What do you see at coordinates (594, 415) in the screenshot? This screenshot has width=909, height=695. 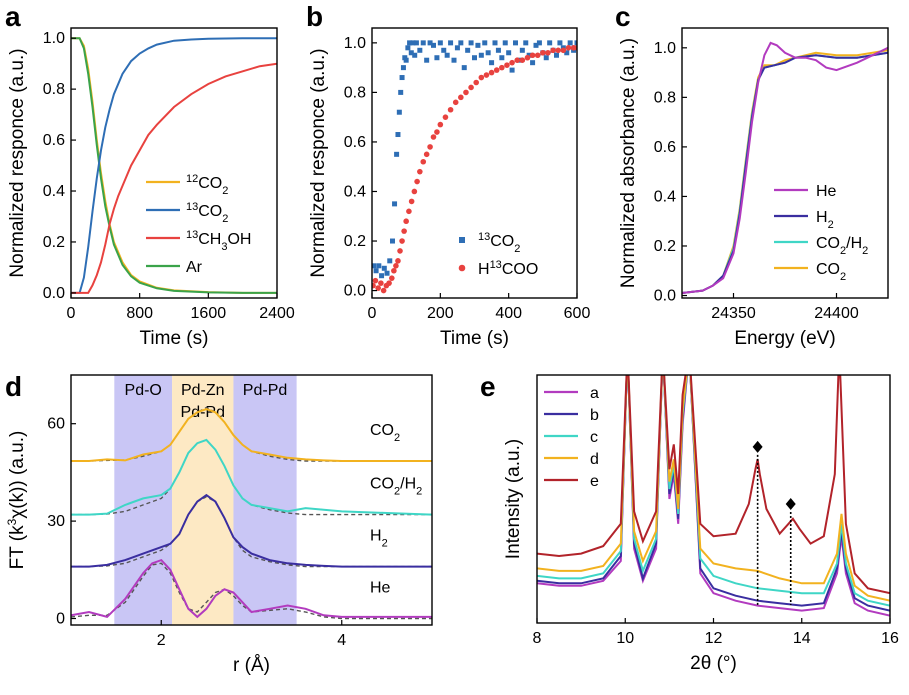 I see `legend-label-b: b` at bounding box center [594, 415].